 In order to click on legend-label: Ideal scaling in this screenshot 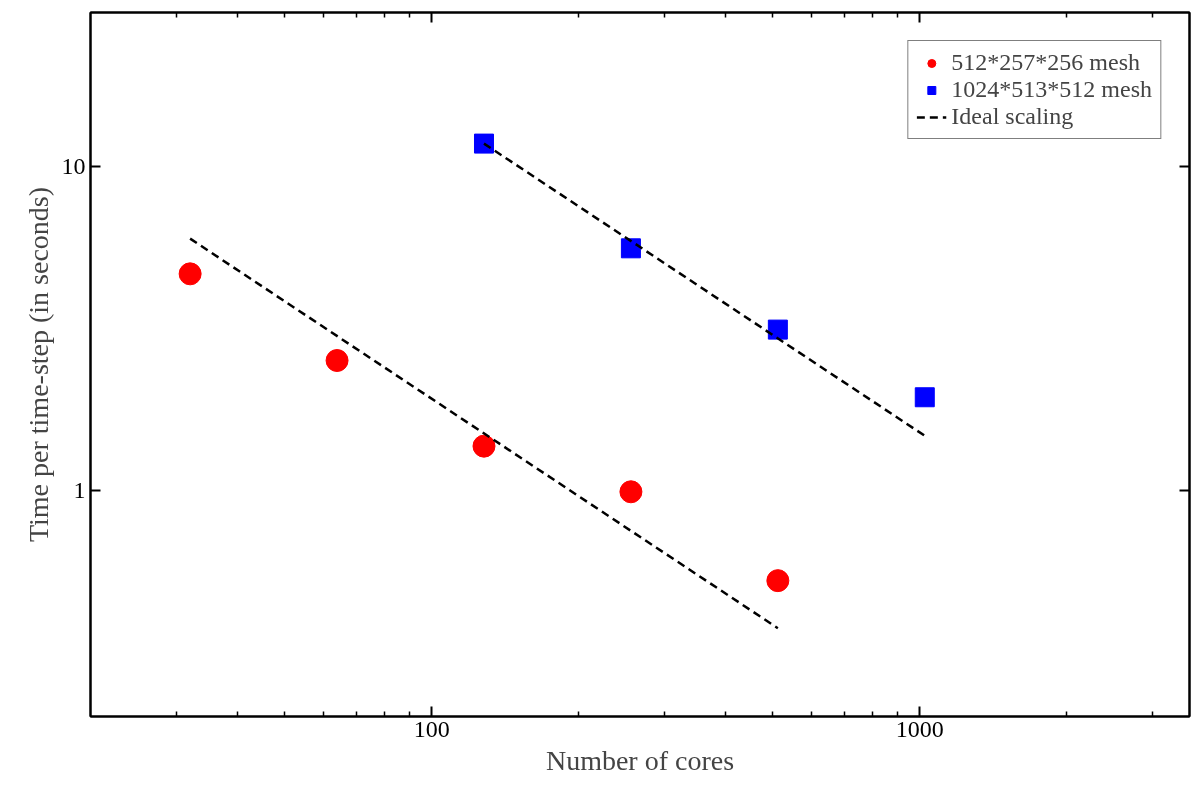, I will do `click(1012, 116)`.